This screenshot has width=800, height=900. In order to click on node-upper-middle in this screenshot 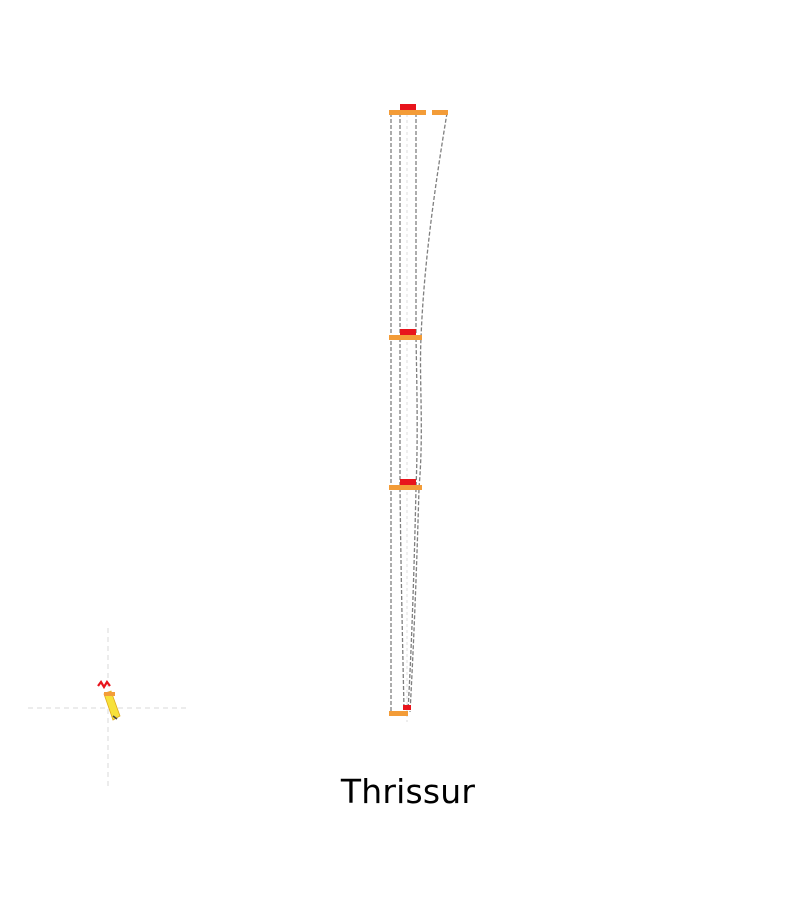, I will do `click(405, 334)`.